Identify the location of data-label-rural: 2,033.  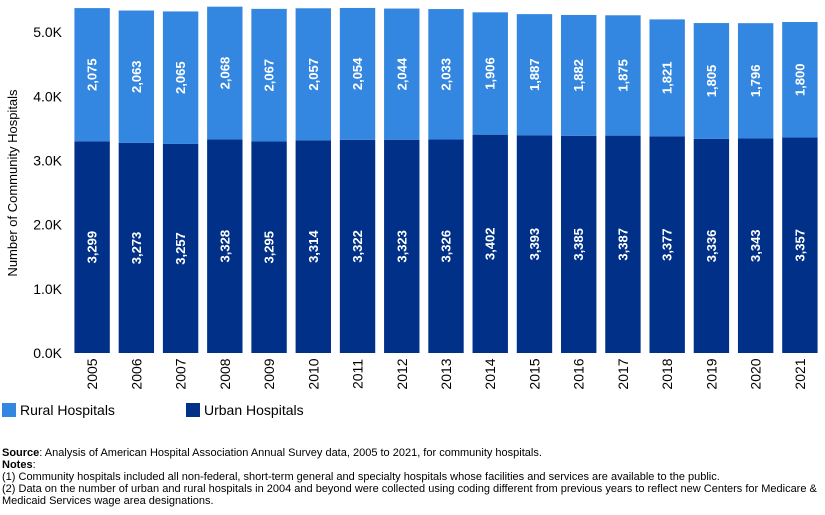
(446, 74).